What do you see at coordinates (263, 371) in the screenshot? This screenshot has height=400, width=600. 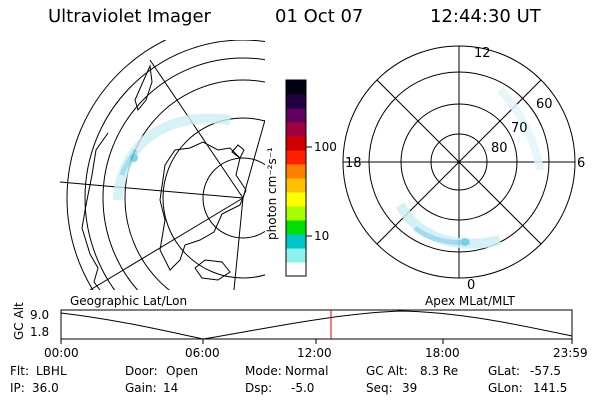 I see `mode-label: Mode:` at bounding box center [263, 371].